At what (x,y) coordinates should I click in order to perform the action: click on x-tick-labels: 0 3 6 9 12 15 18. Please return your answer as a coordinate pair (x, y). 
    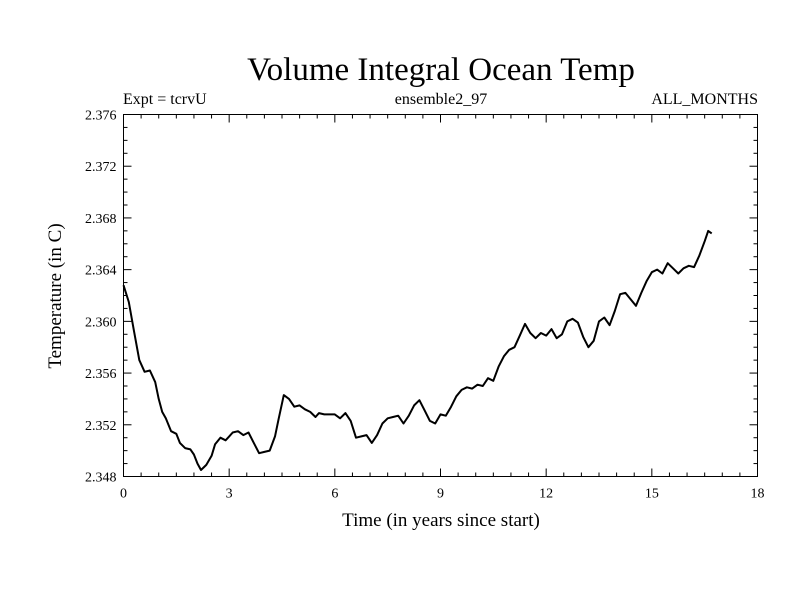
    Looking at the image, I should click on (442, 494).